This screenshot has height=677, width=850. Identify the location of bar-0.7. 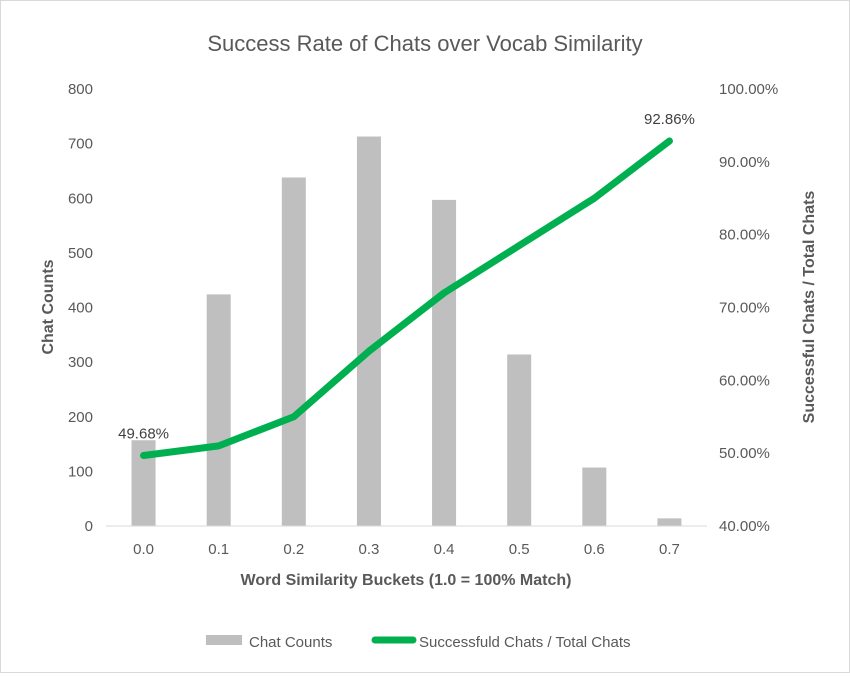
(669, 522).